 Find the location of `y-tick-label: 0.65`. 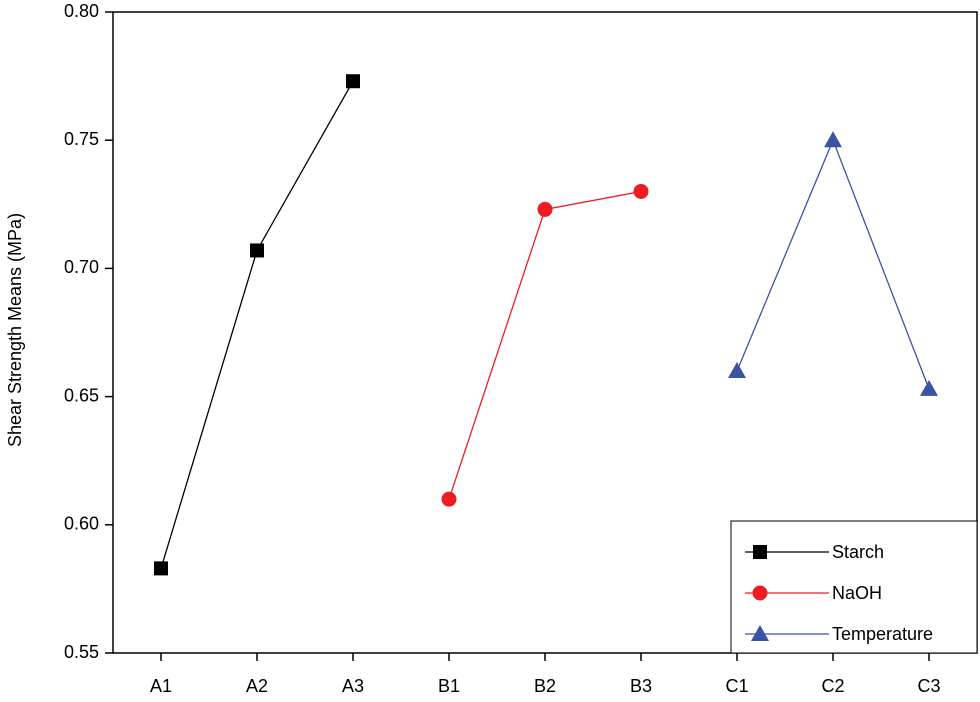

y-tick-label: 0.65 is located at coordinates (81, 395).